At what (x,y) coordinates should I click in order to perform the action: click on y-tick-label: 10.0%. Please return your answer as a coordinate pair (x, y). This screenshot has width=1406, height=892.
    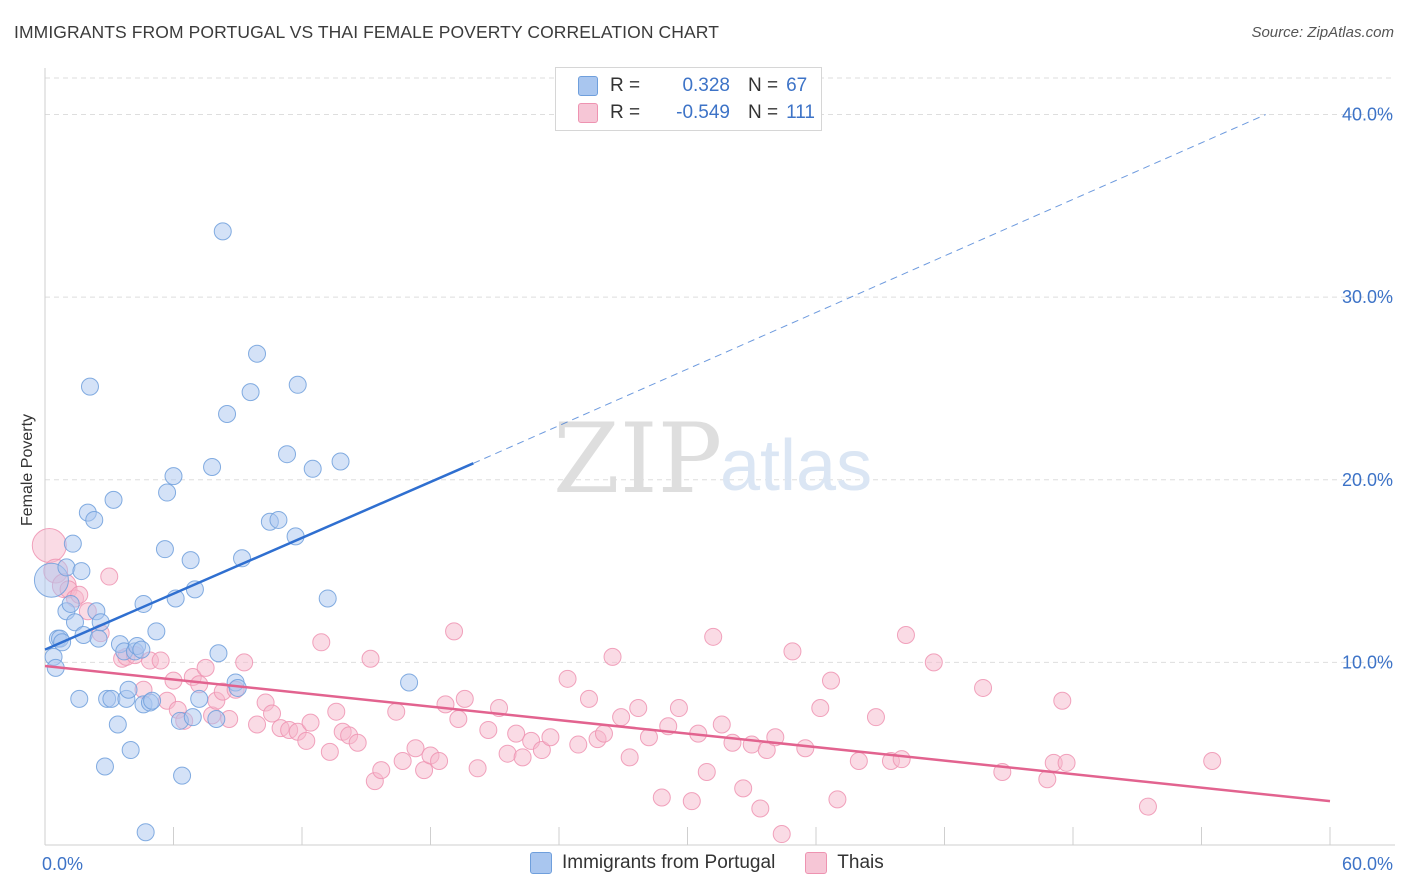
    Looking at the image, I should click on (1367, 662).